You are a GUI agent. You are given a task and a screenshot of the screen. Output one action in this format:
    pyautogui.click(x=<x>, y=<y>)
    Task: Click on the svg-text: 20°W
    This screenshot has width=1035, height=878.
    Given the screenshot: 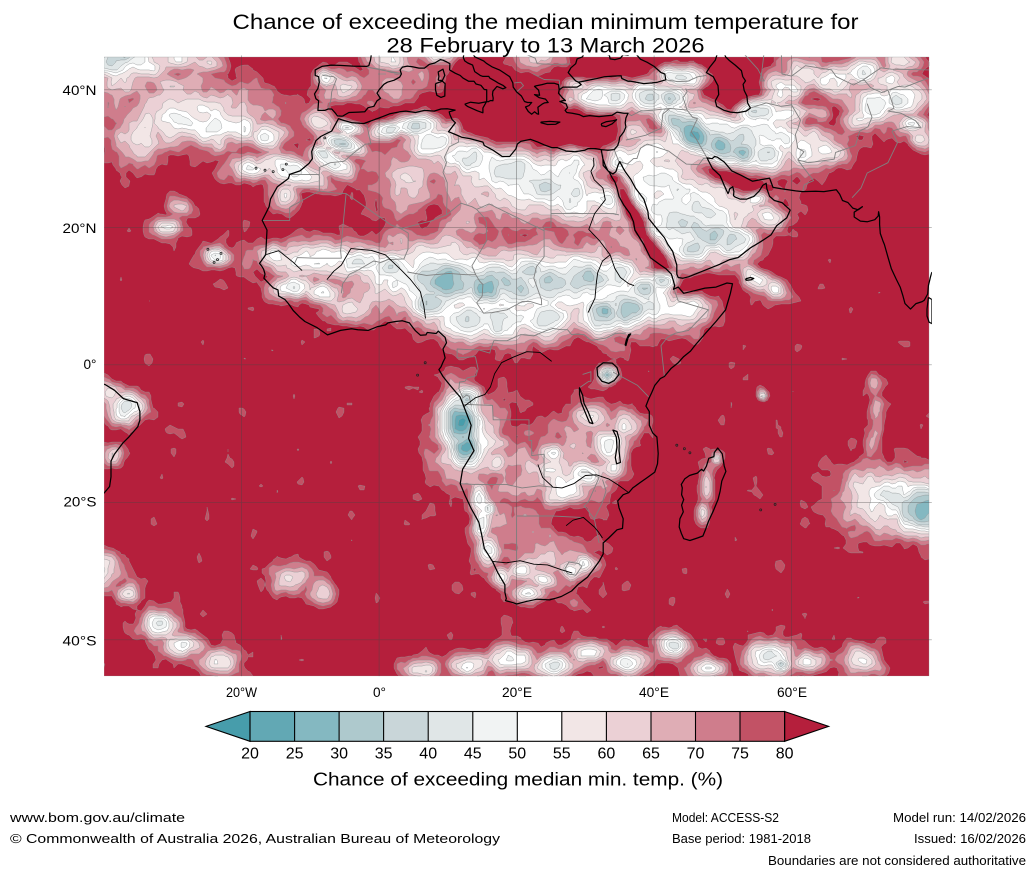 What is the action you would take?
    pyautogui.click(x=241, y=692)
    